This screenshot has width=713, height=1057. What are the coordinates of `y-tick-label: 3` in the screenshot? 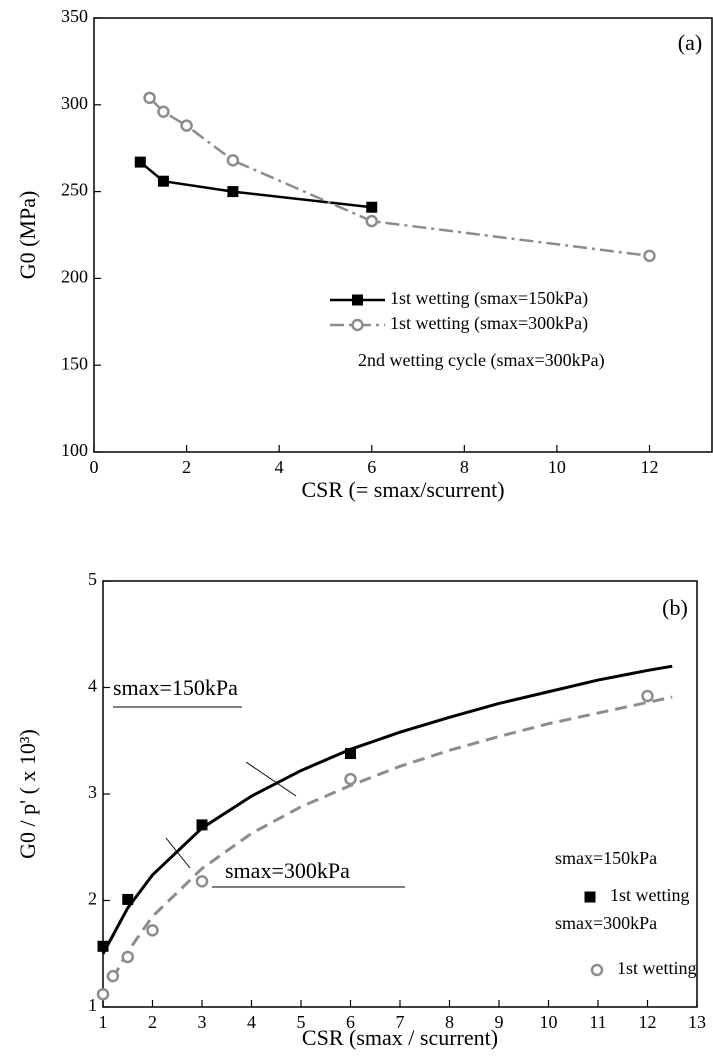 It's located at (92, 792).